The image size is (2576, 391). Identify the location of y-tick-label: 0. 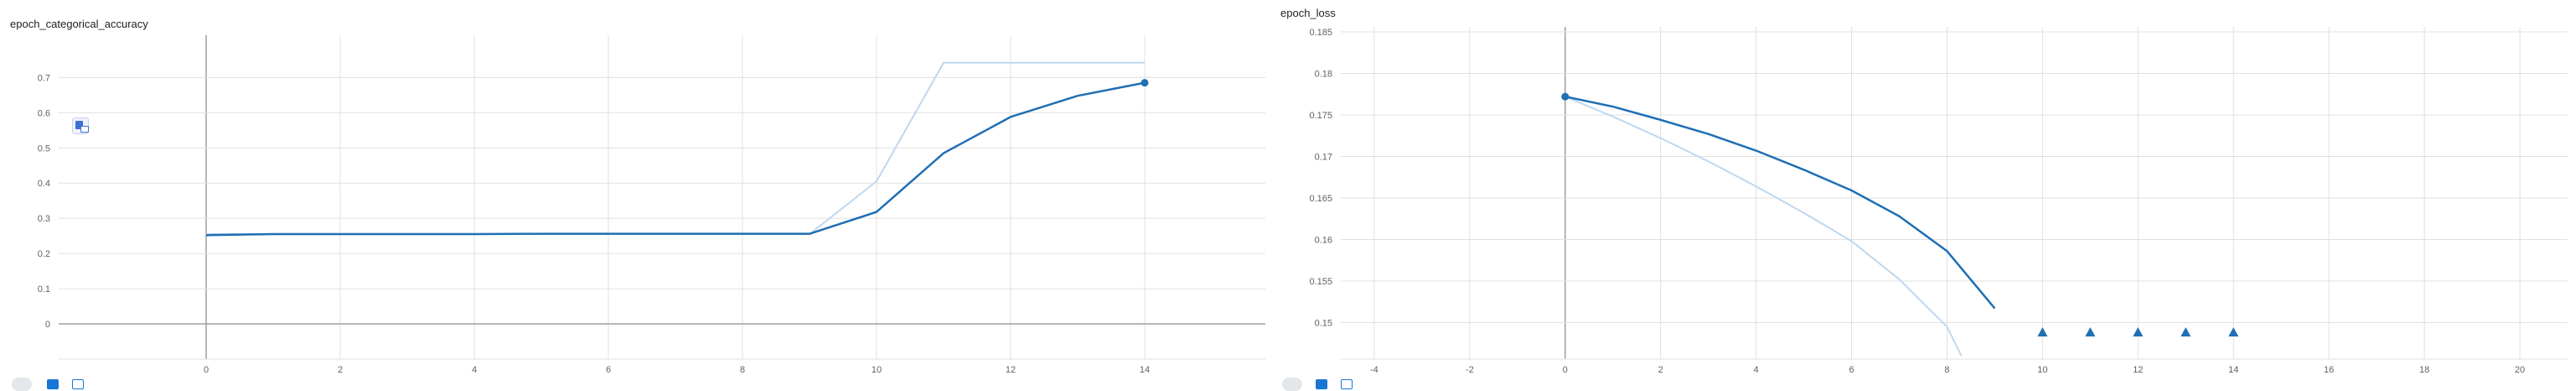
(47, 325).